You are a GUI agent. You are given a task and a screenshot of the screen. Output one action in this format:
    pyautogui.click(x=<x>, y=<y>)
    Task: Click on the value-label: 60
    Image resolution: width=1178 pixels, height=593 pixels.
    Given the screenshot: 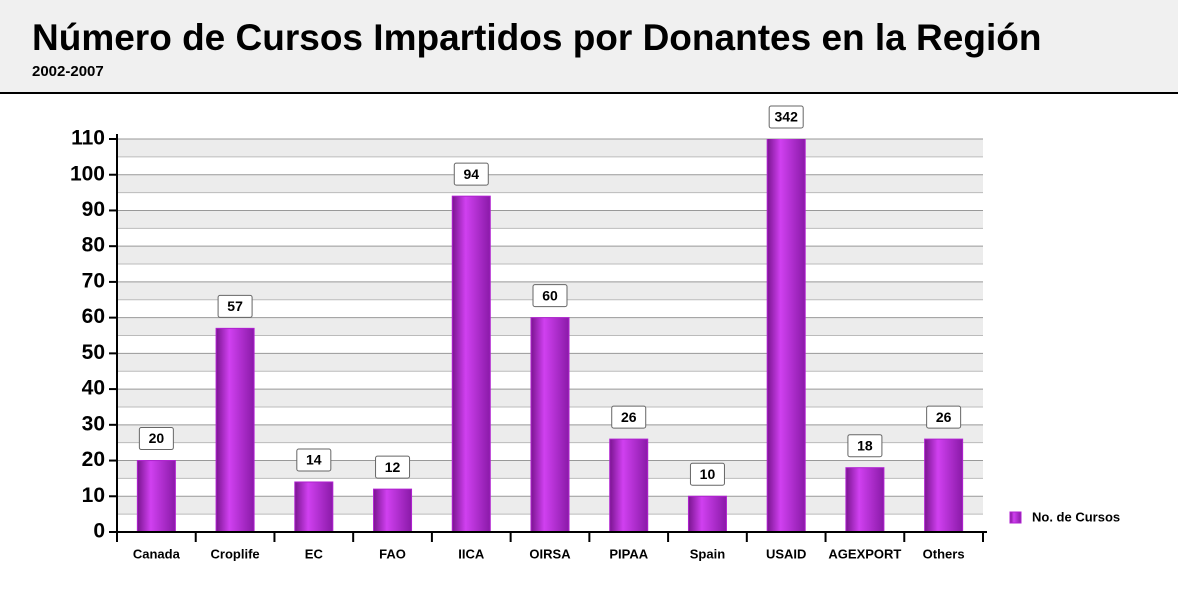 What is the action you would take?
    pyautogui.click(x=550, y=295)
    